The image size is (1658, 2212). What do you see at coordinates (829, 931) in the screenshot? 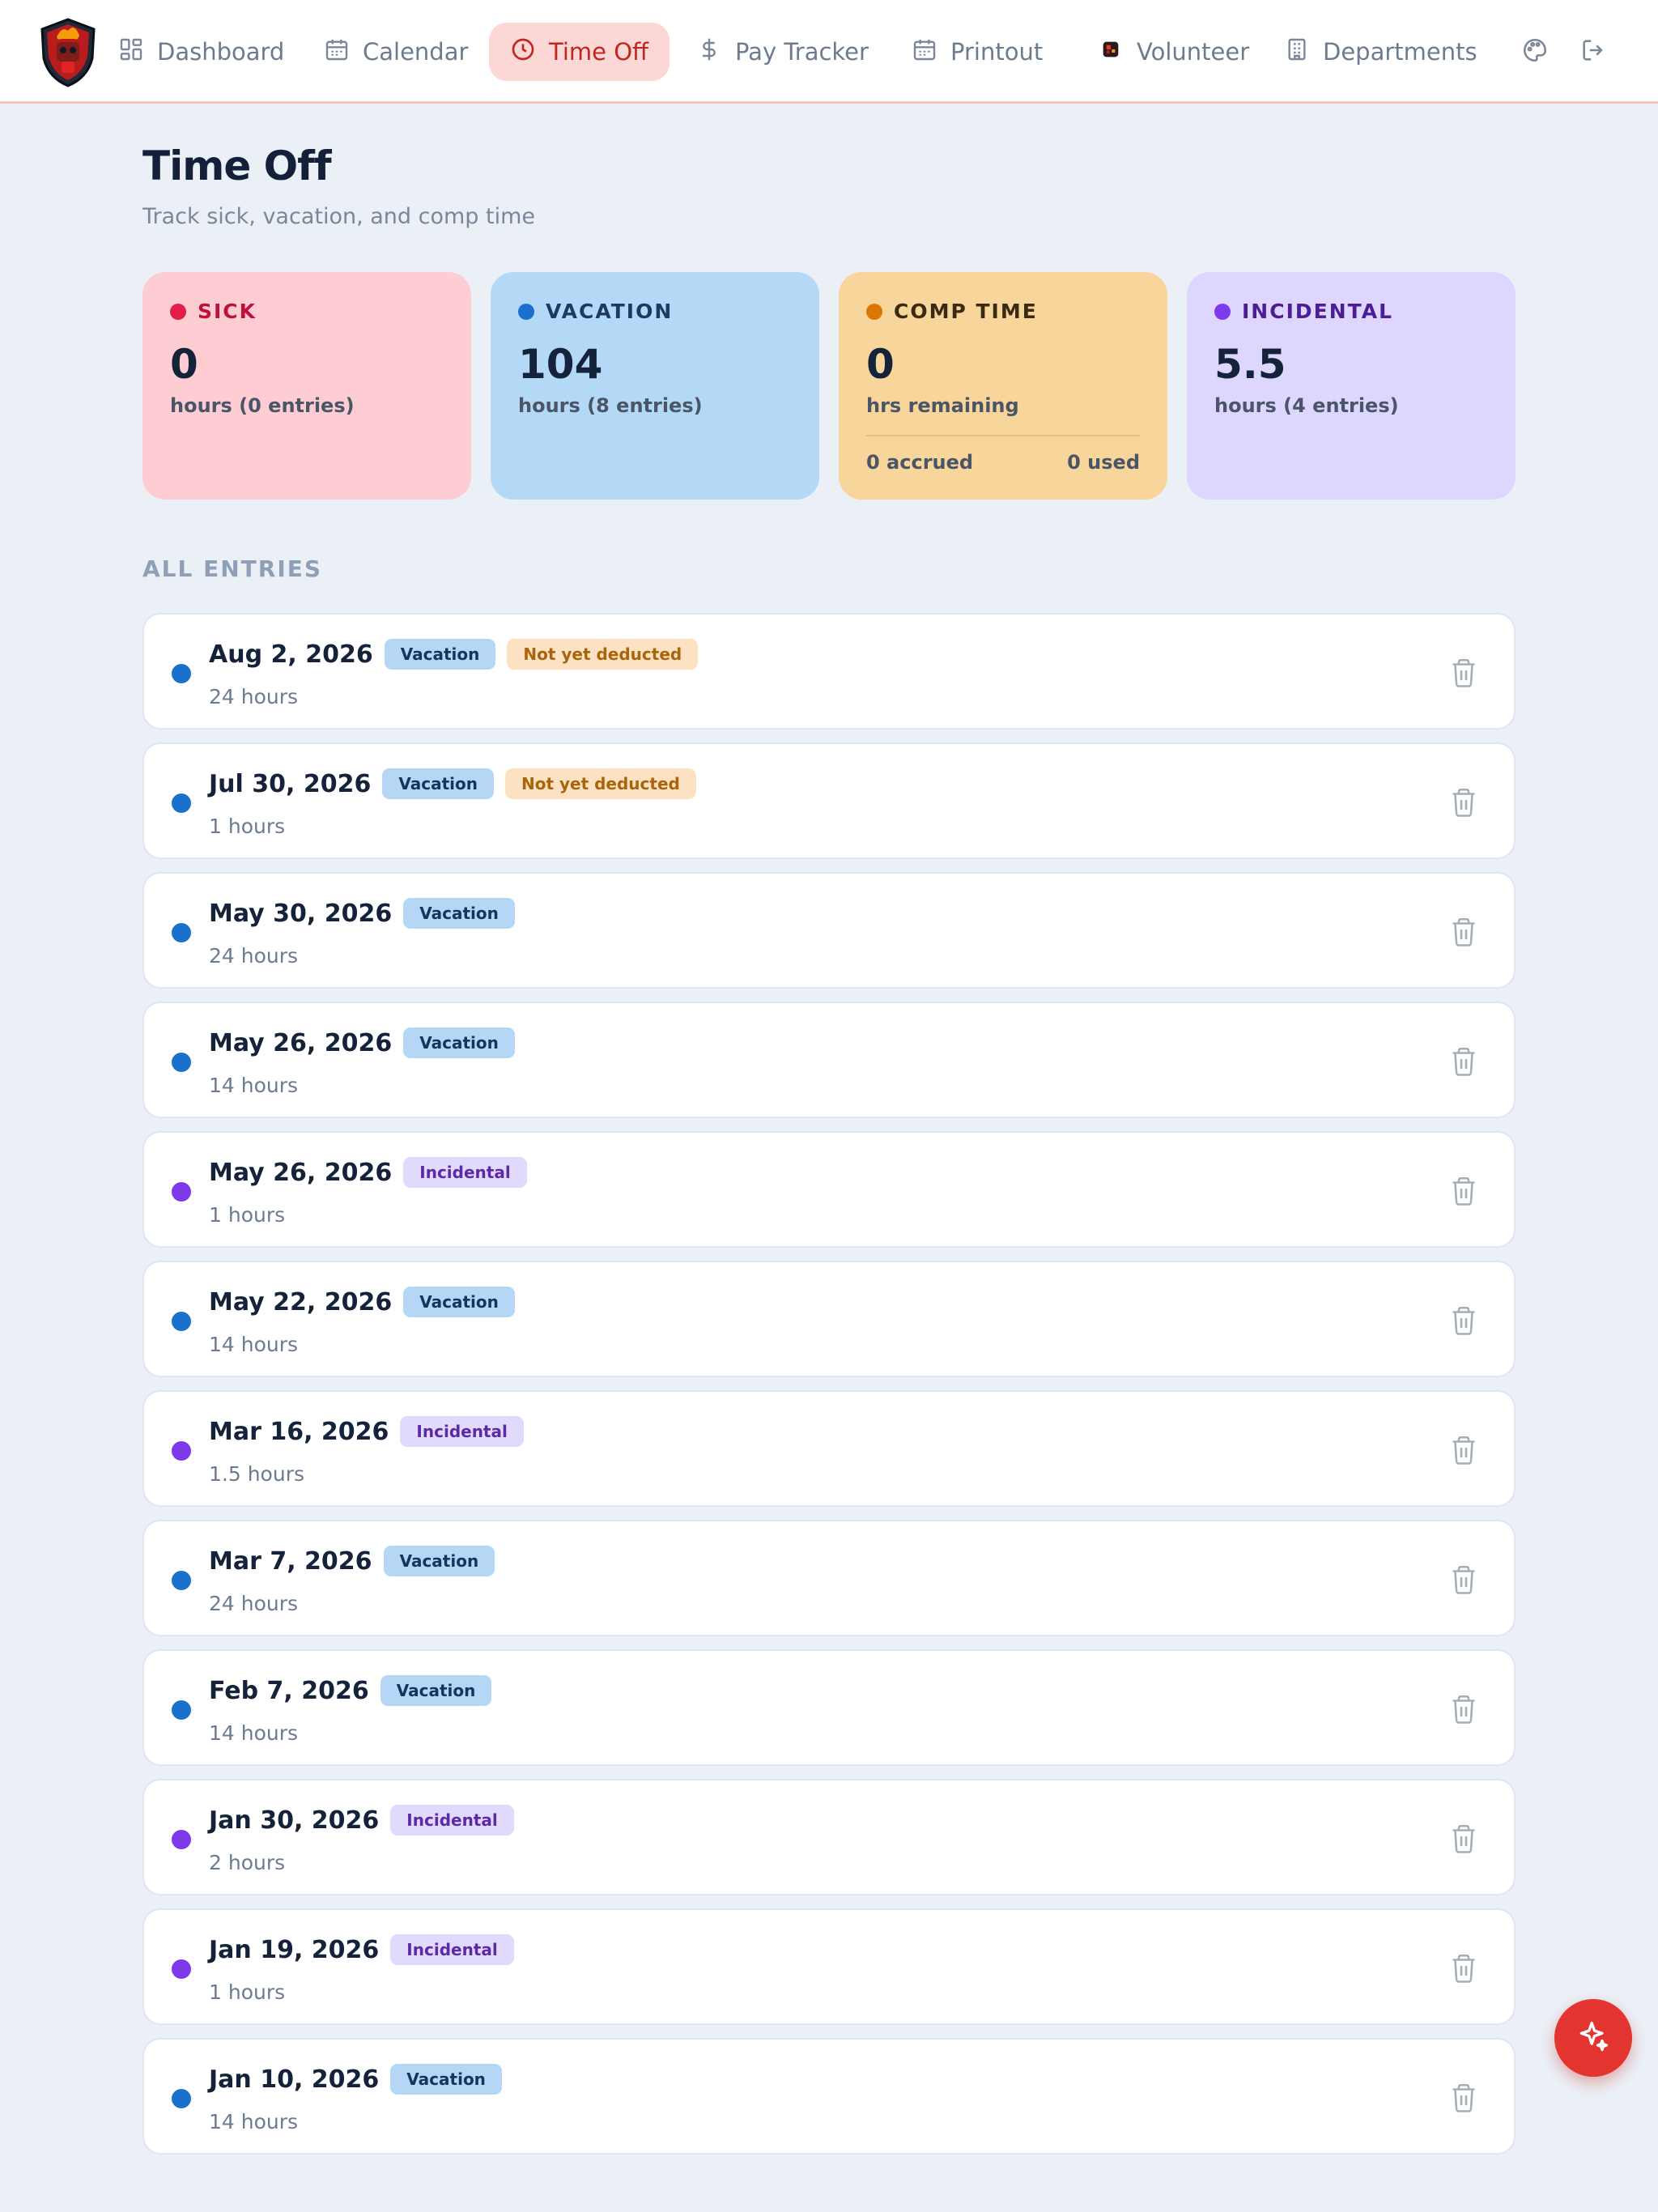
I see `entry-row: May 30, 2026 Vacation 24 hours` at bounding box center [829, 931].